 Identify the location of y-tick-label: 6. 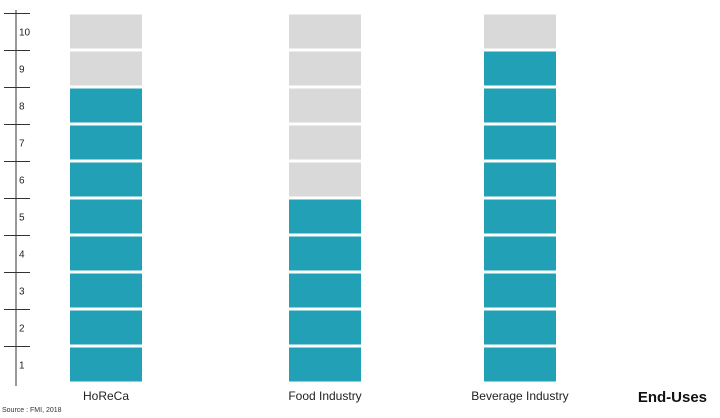
(22, 181).